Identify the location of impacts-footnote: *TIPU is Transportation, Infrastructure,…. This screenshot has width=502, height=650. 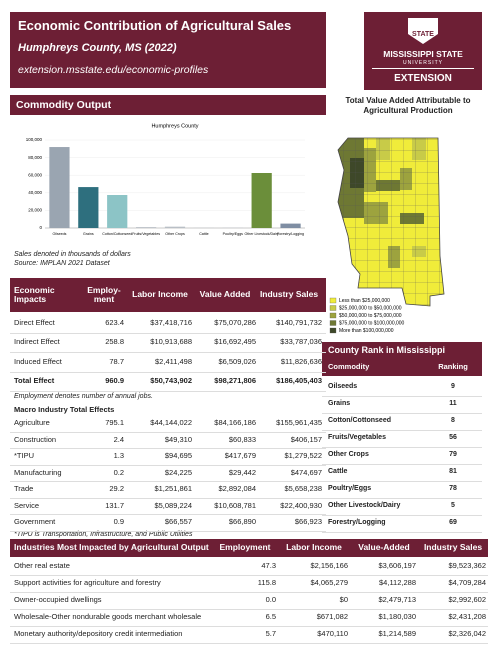
(103, 534).